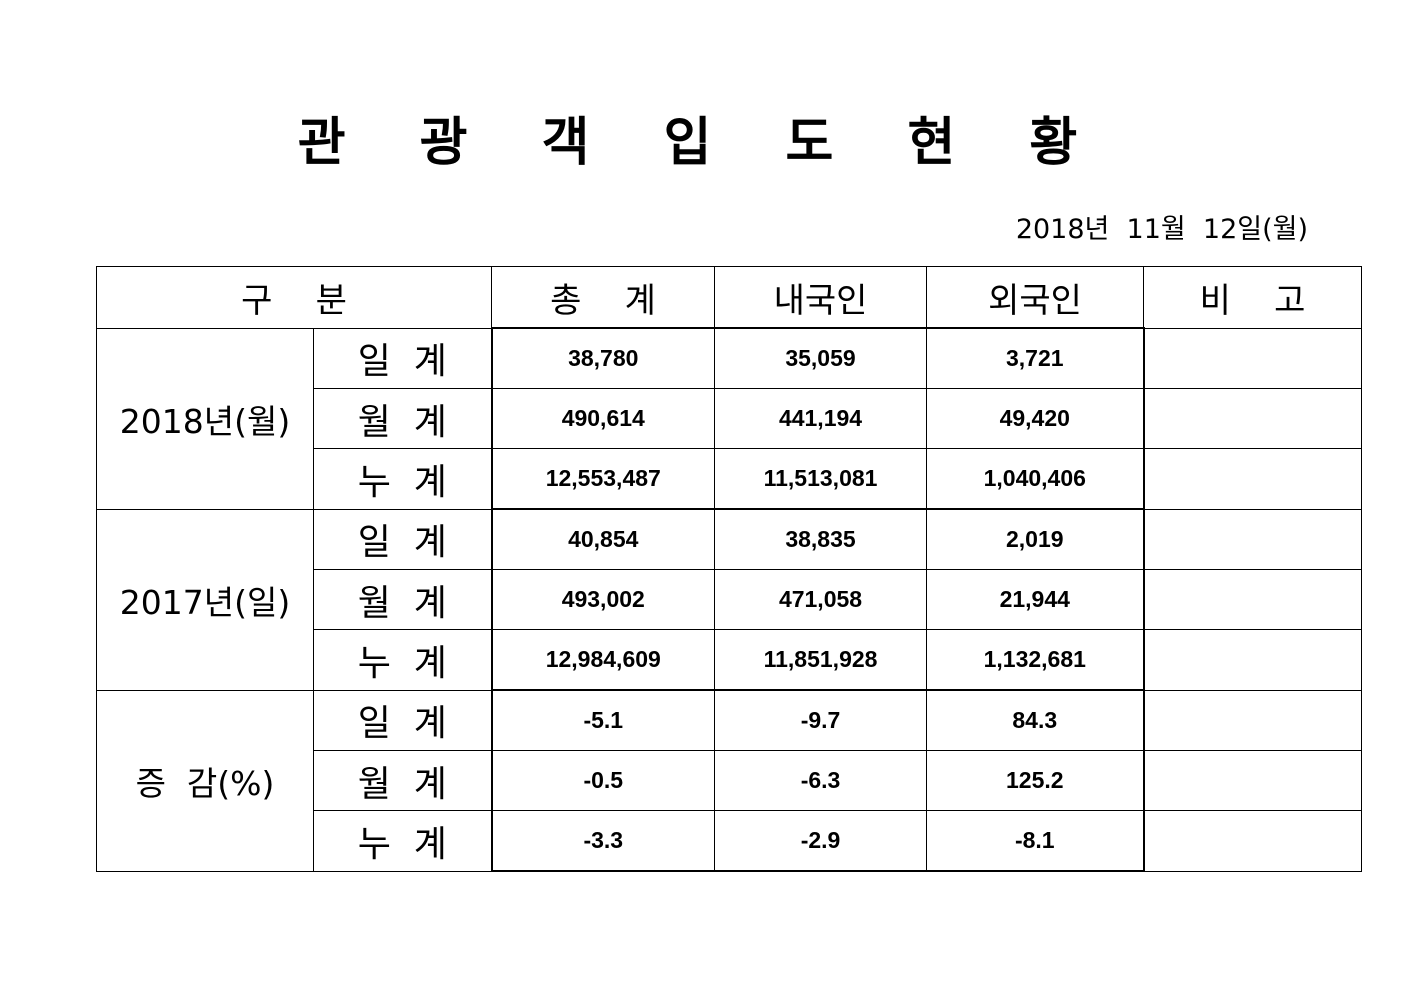 This screenshot has width=1403, height=992. What do you see at coordinates (821, 720) in the screenshot?
I see `cell-domestic: -9.7` at bounding box center [821, 720].